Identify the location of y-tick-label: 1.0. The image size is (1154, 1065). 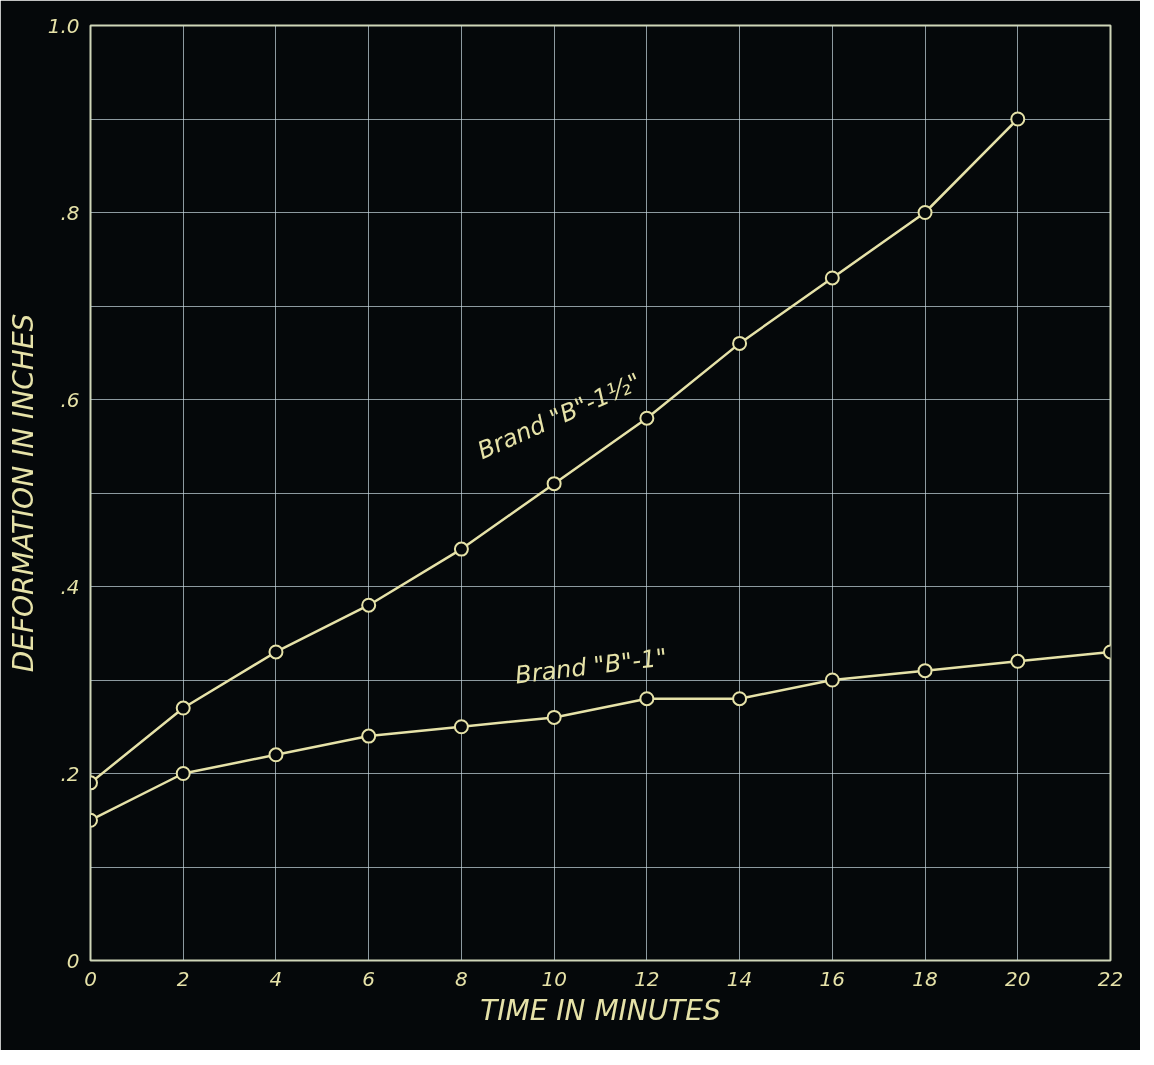
(63, 25).